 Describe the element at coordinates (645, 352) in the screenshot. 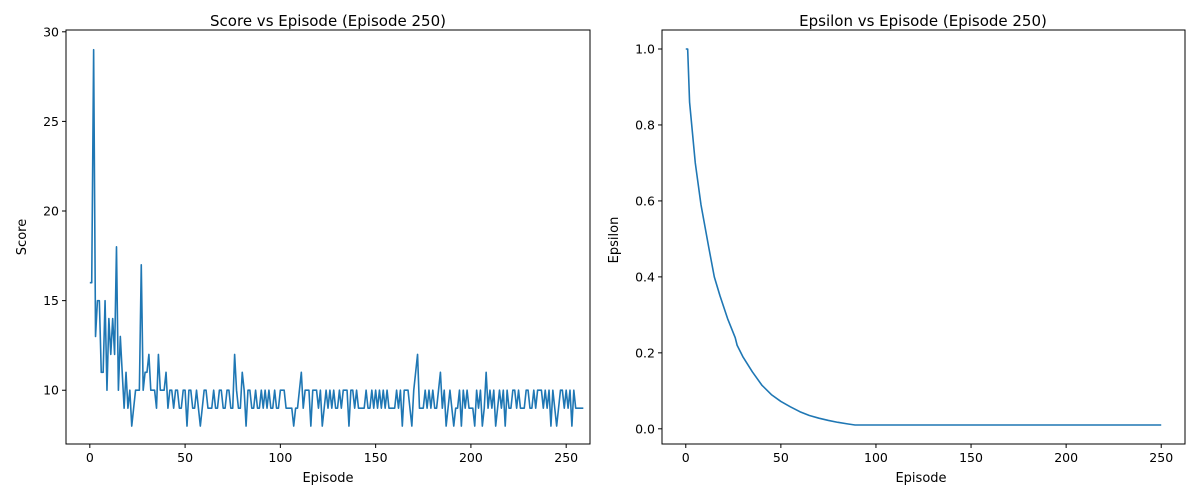

I see `epsilon-y-tick-label: 0.2` at that location.